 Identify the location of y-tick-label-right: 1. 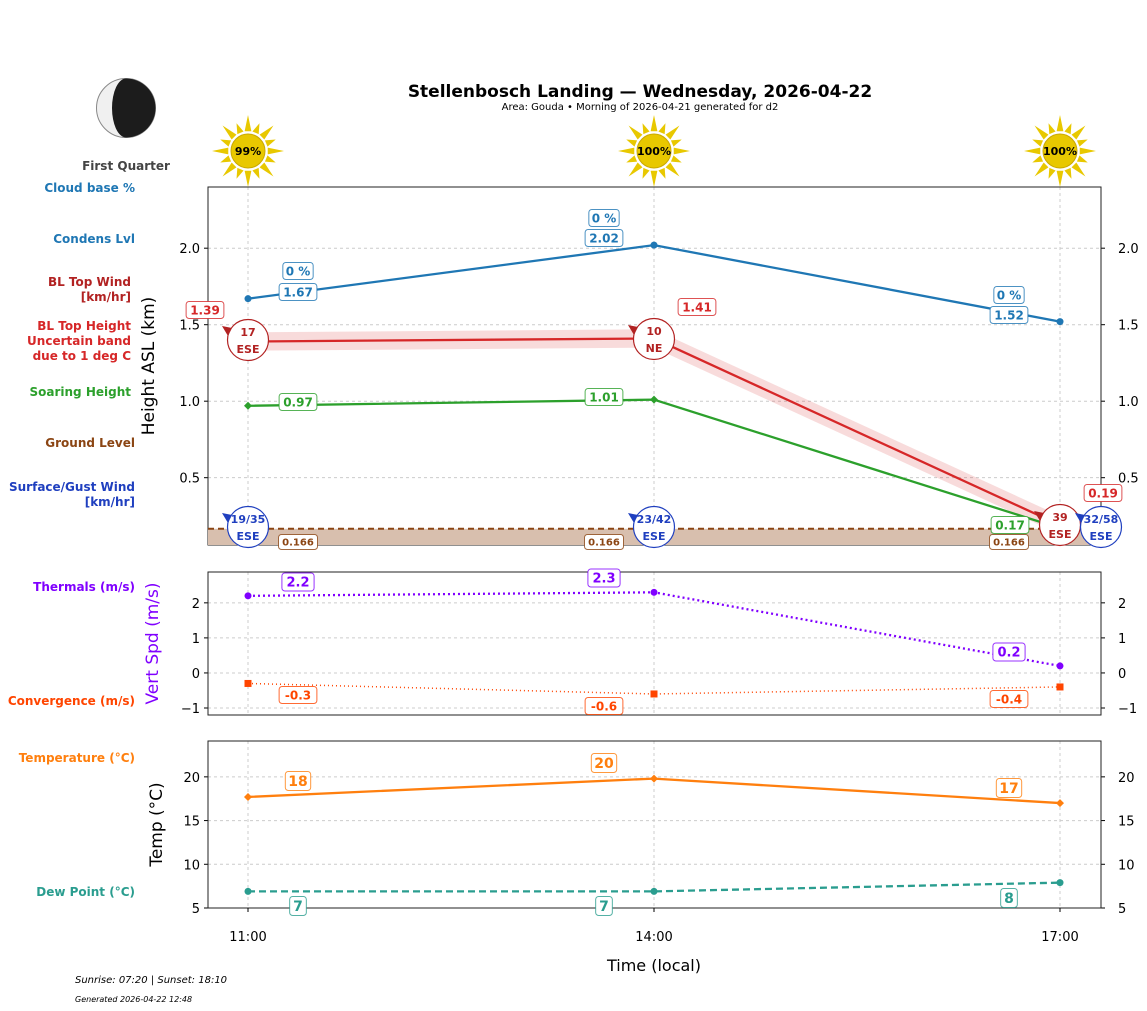
(1122, 639).